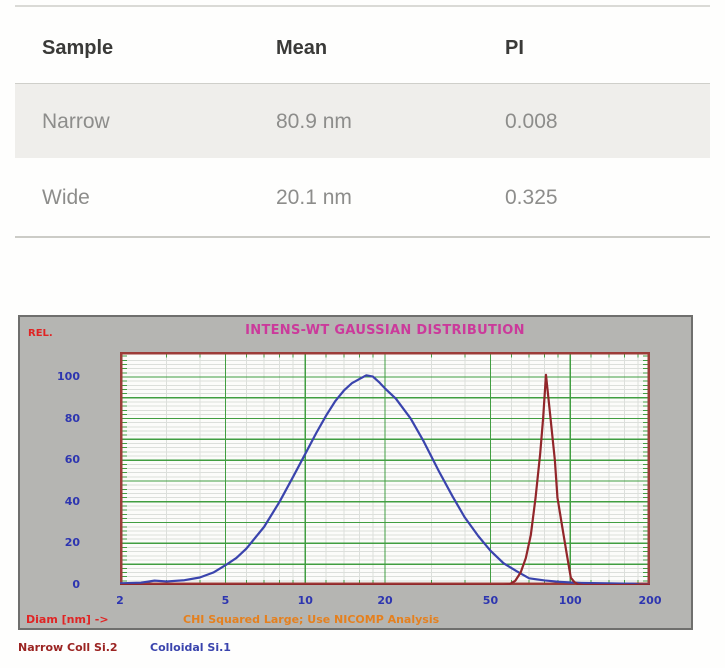 The width and height of the screenshot is (725, 668). What do you see at coordinates (362, 121) in the screenshot?
I see `table-row-shading` at bounding box center [362, 121].